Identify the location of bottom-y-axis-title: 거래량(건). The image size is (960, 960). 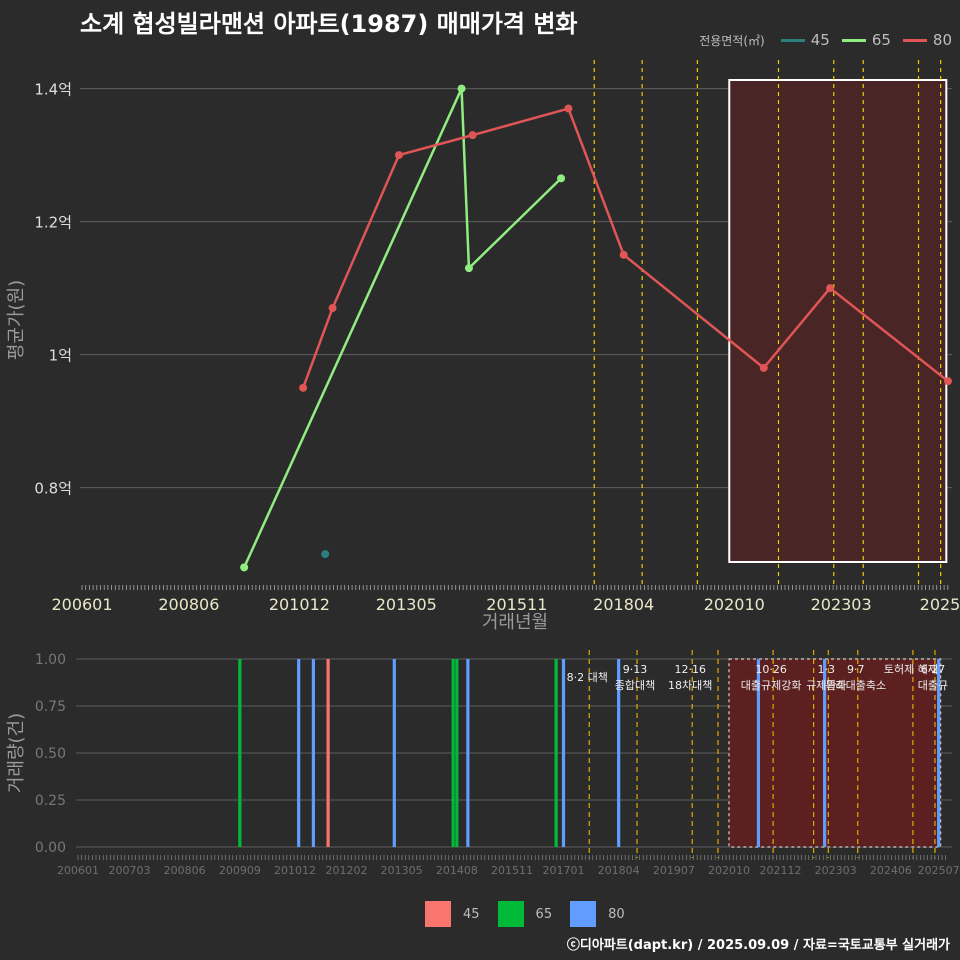
(16, 753).